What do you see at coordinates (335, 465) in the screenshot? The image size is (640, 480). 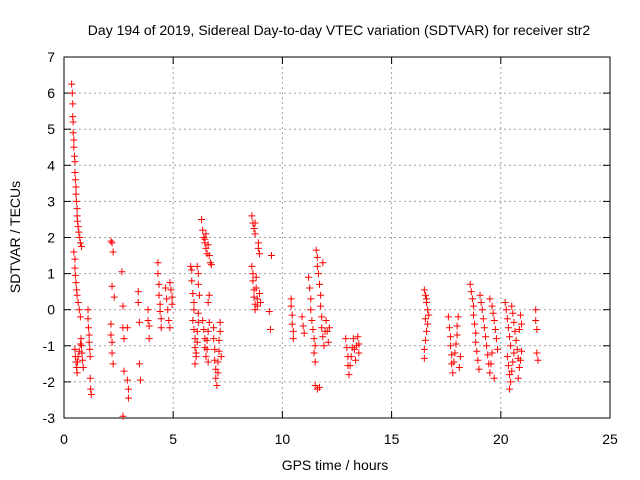 I see `x-axis-label: GPS time / hours` at bounding box center [335, 465].